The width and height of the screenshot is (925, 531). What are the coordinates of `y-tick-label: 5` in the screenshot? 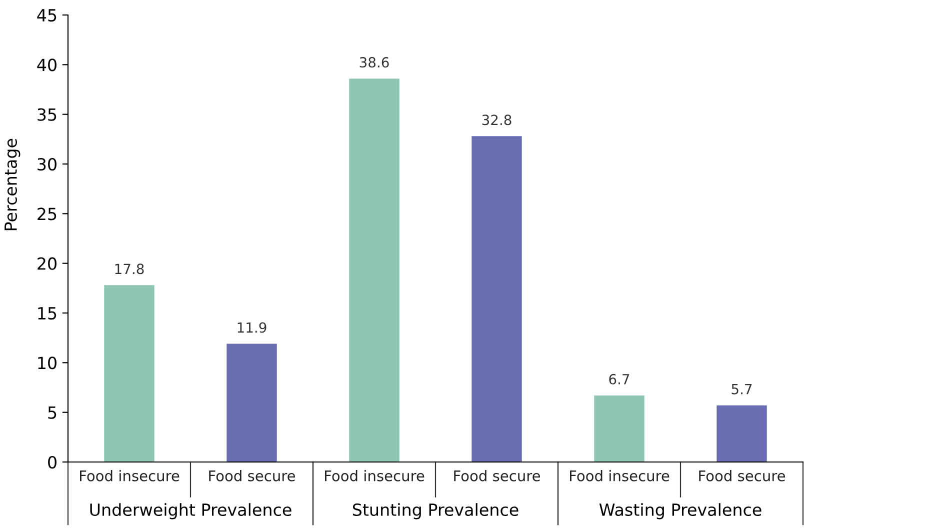 It's located at (52, 412).